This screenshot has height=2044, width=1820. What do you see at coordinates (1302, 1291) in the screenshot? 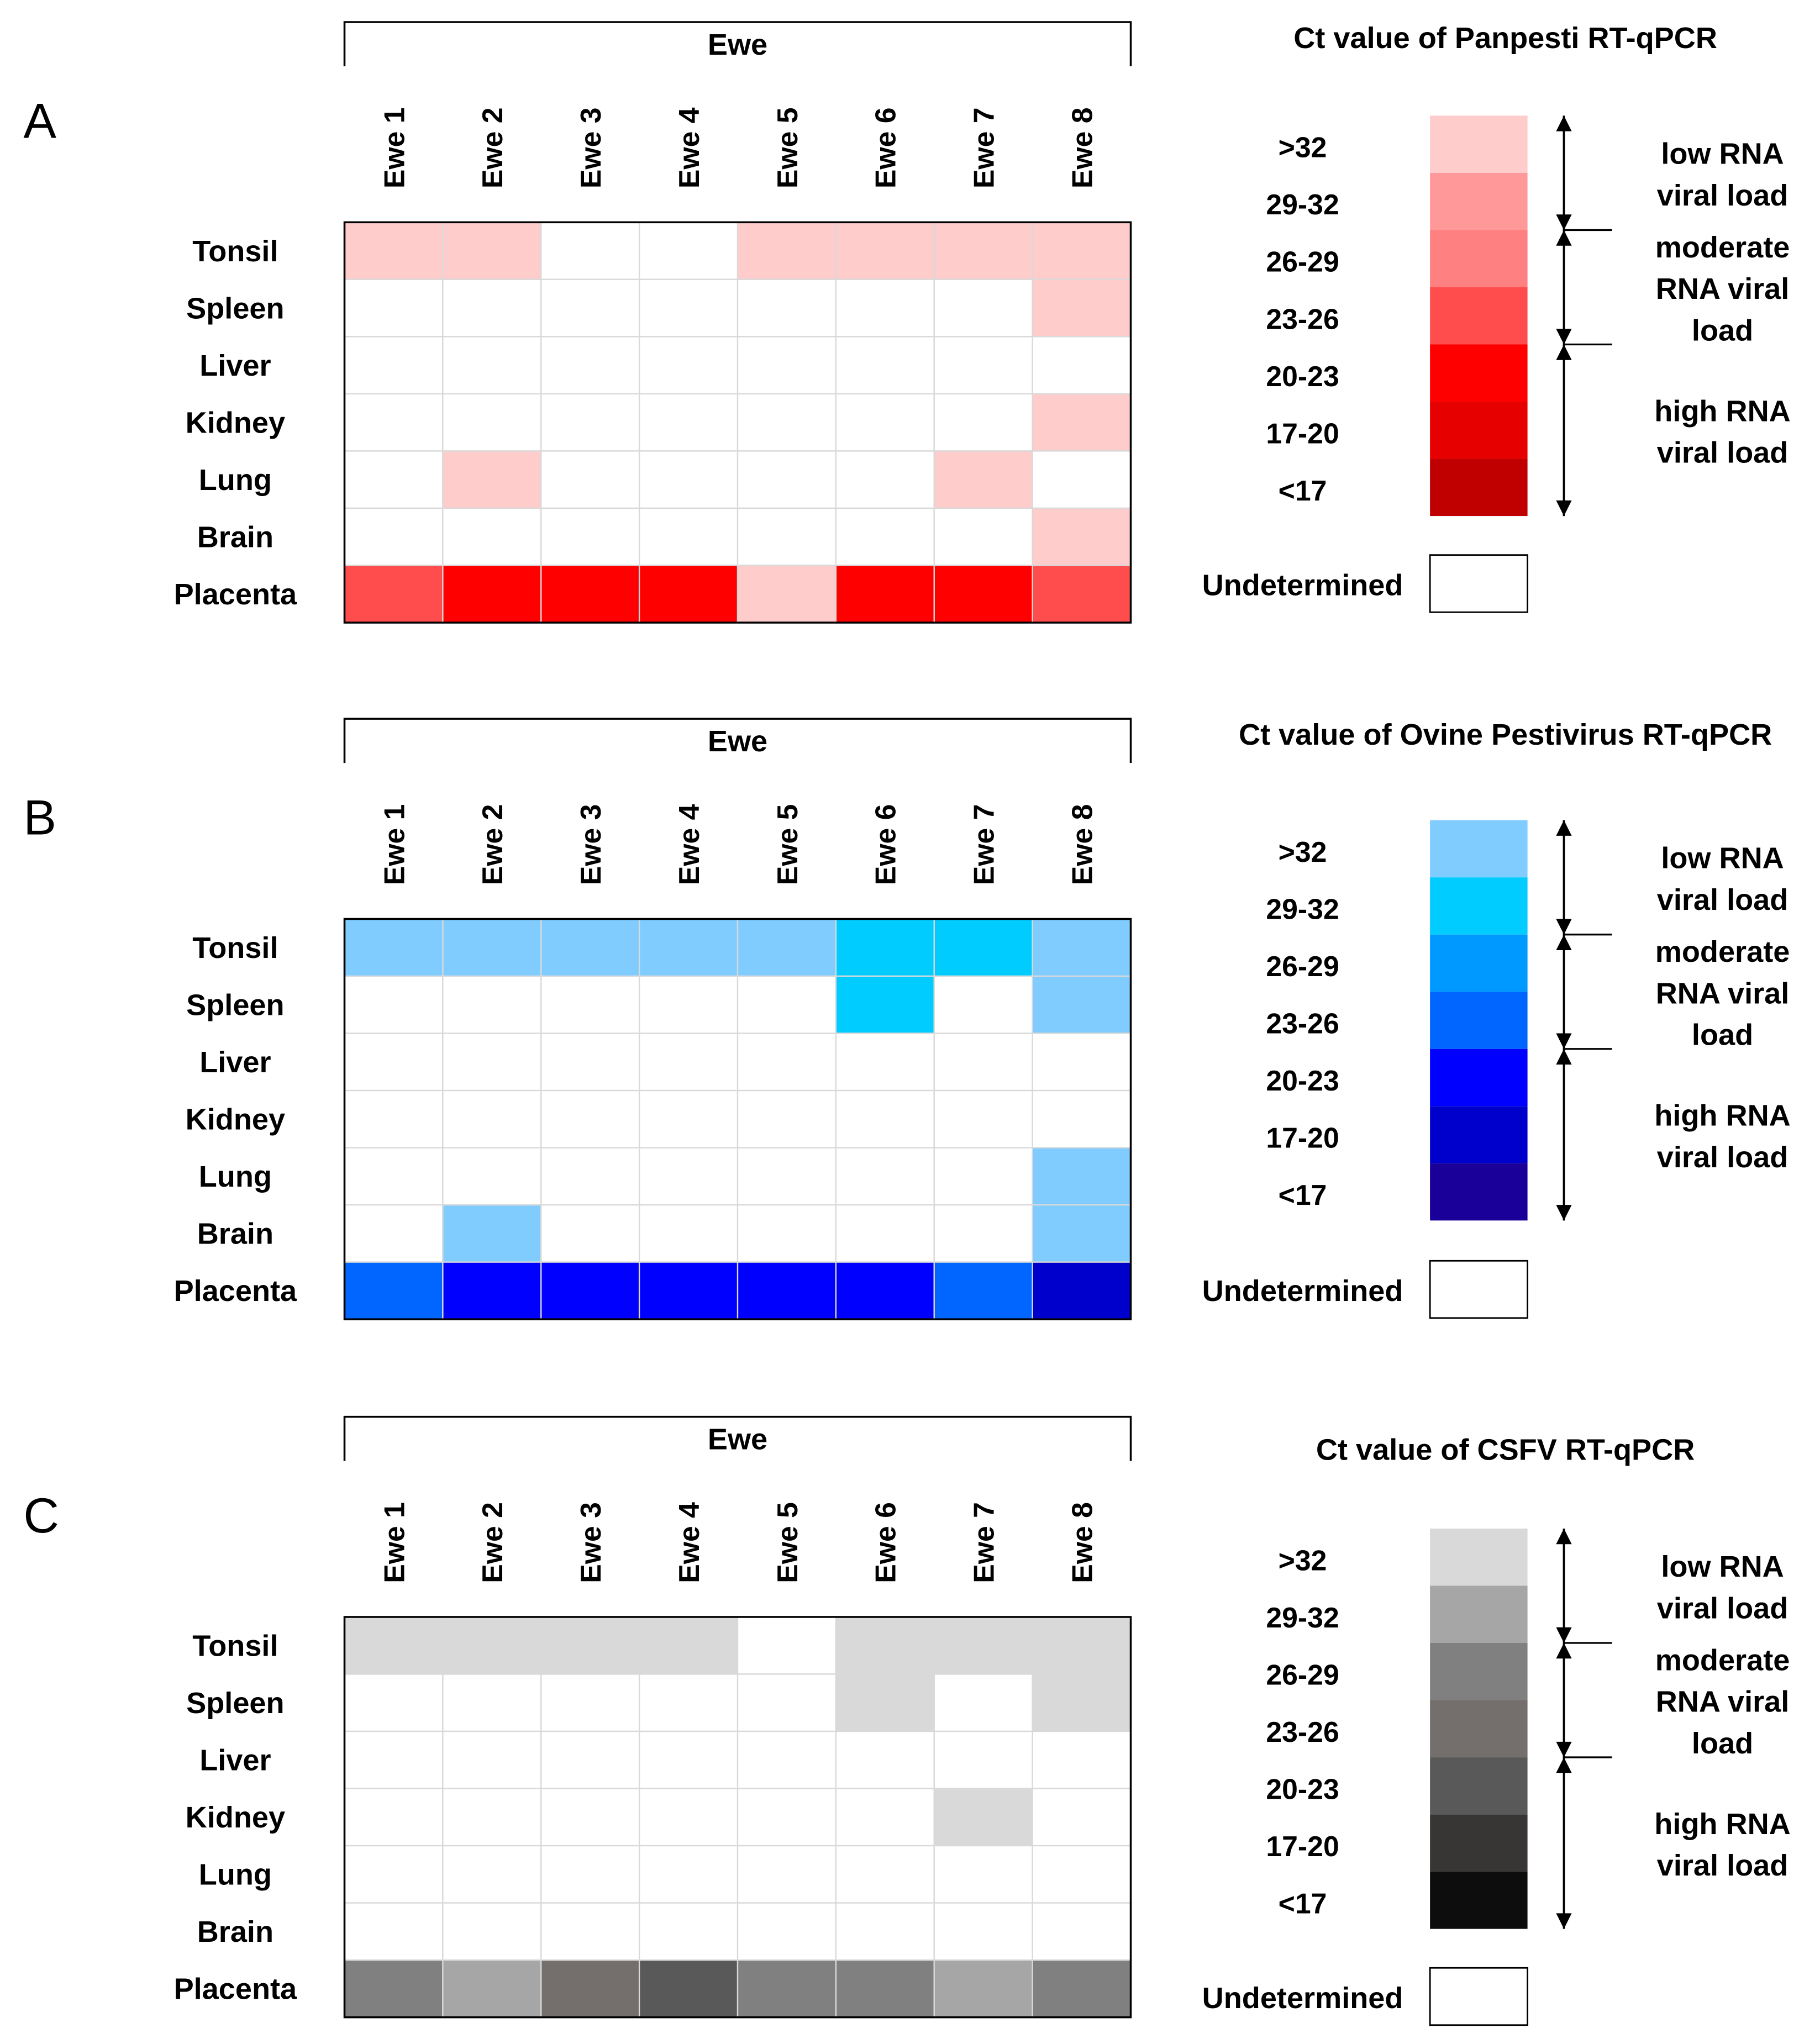
I see `undetermined-label: Undetermined` at bounding box center [1302, 1291].